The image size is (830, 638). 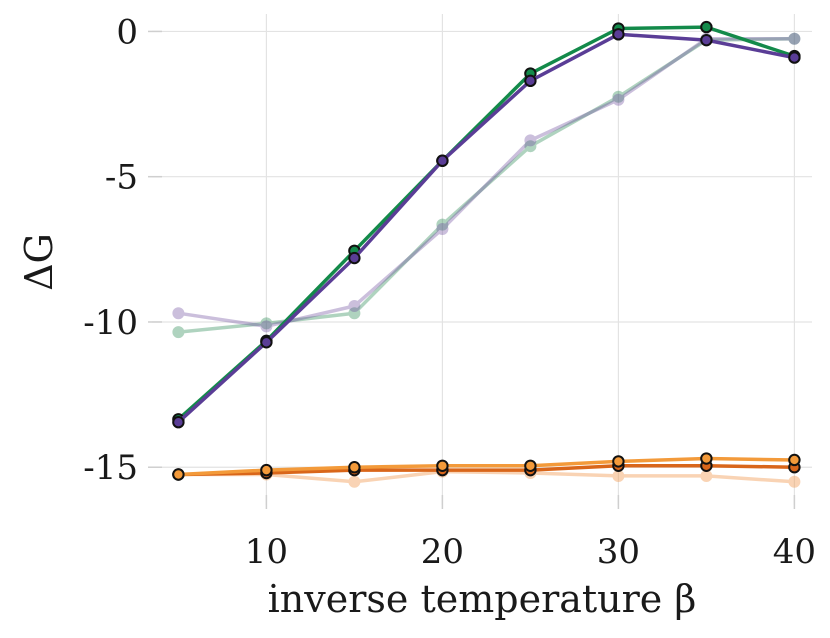 What do you see at coordinates (442, 552) in the screenshot?
I see `x-tick-label: 20` at bounding box center [442, 552].